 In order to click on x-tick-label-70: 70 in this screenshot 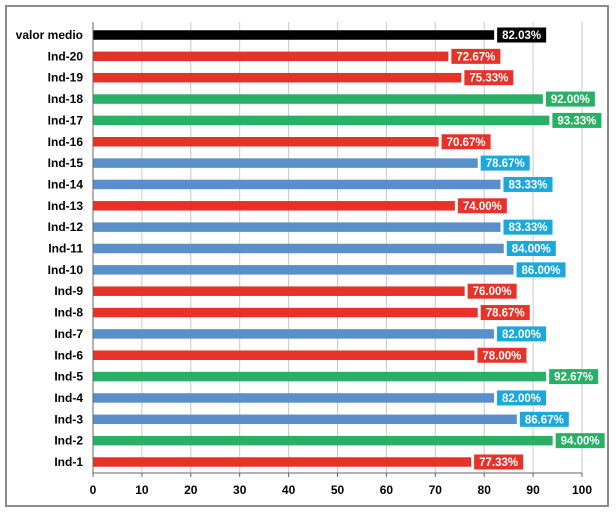, I will do `click(436, 490)`.